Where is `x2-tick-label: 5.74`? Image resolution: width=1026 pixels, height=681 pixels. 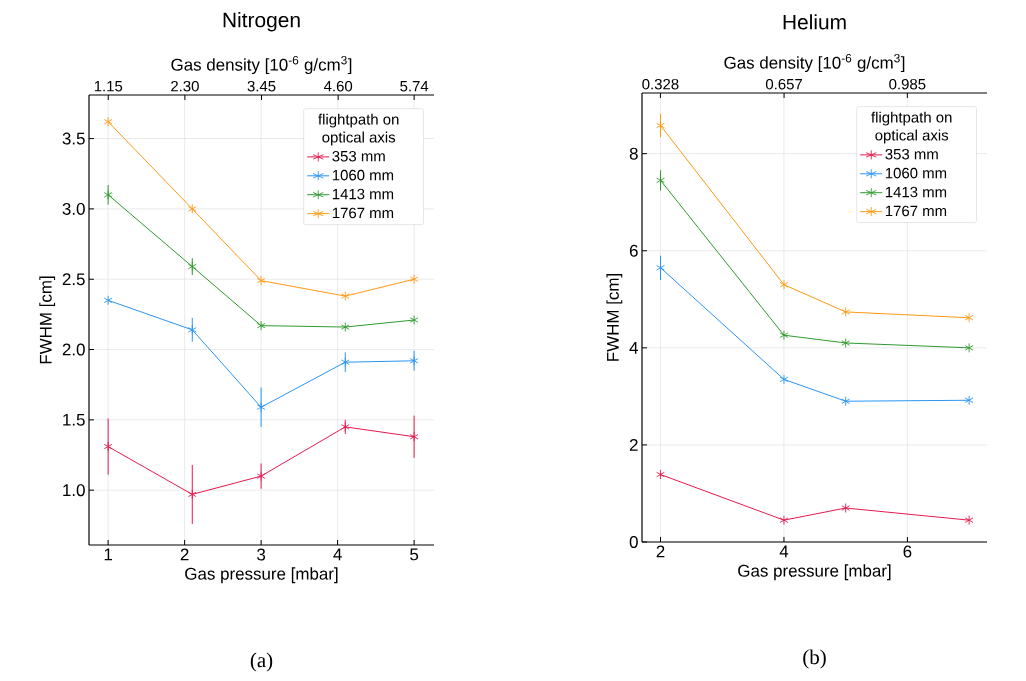 x2-tick-label: 5.74 is located at coordinates (414, 86).